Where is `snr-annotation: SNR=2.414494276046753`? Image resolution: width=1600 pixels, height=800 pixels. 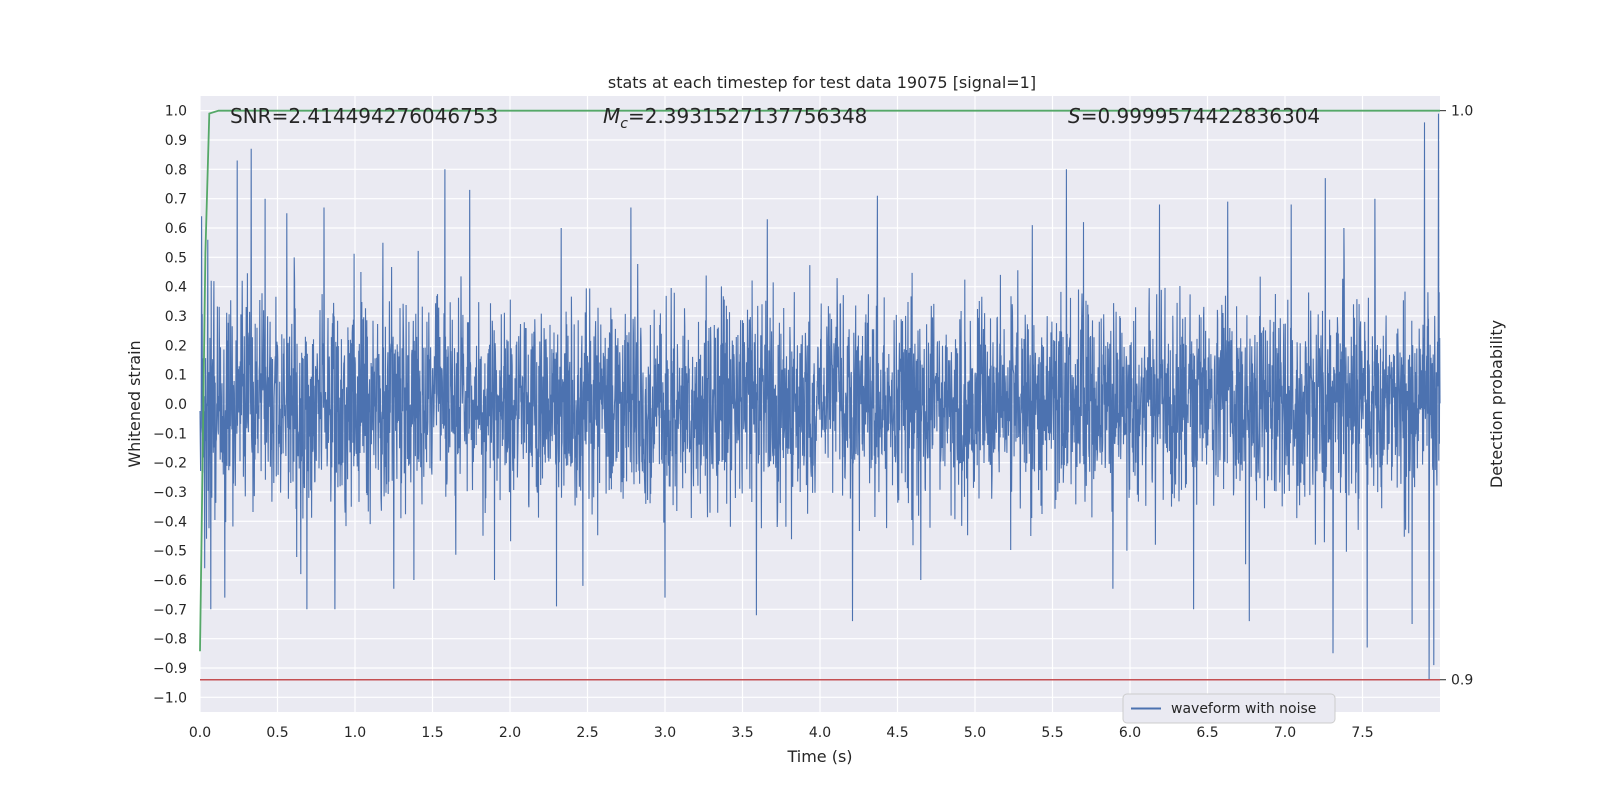 snr-annotation: SNR=2.414494276046753 is located at coordinates (364, 116).